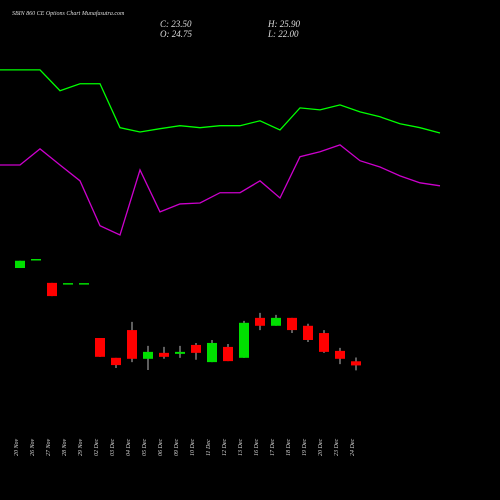  I want to click on x-tick-label: 20 Nov, so click(17, 447).